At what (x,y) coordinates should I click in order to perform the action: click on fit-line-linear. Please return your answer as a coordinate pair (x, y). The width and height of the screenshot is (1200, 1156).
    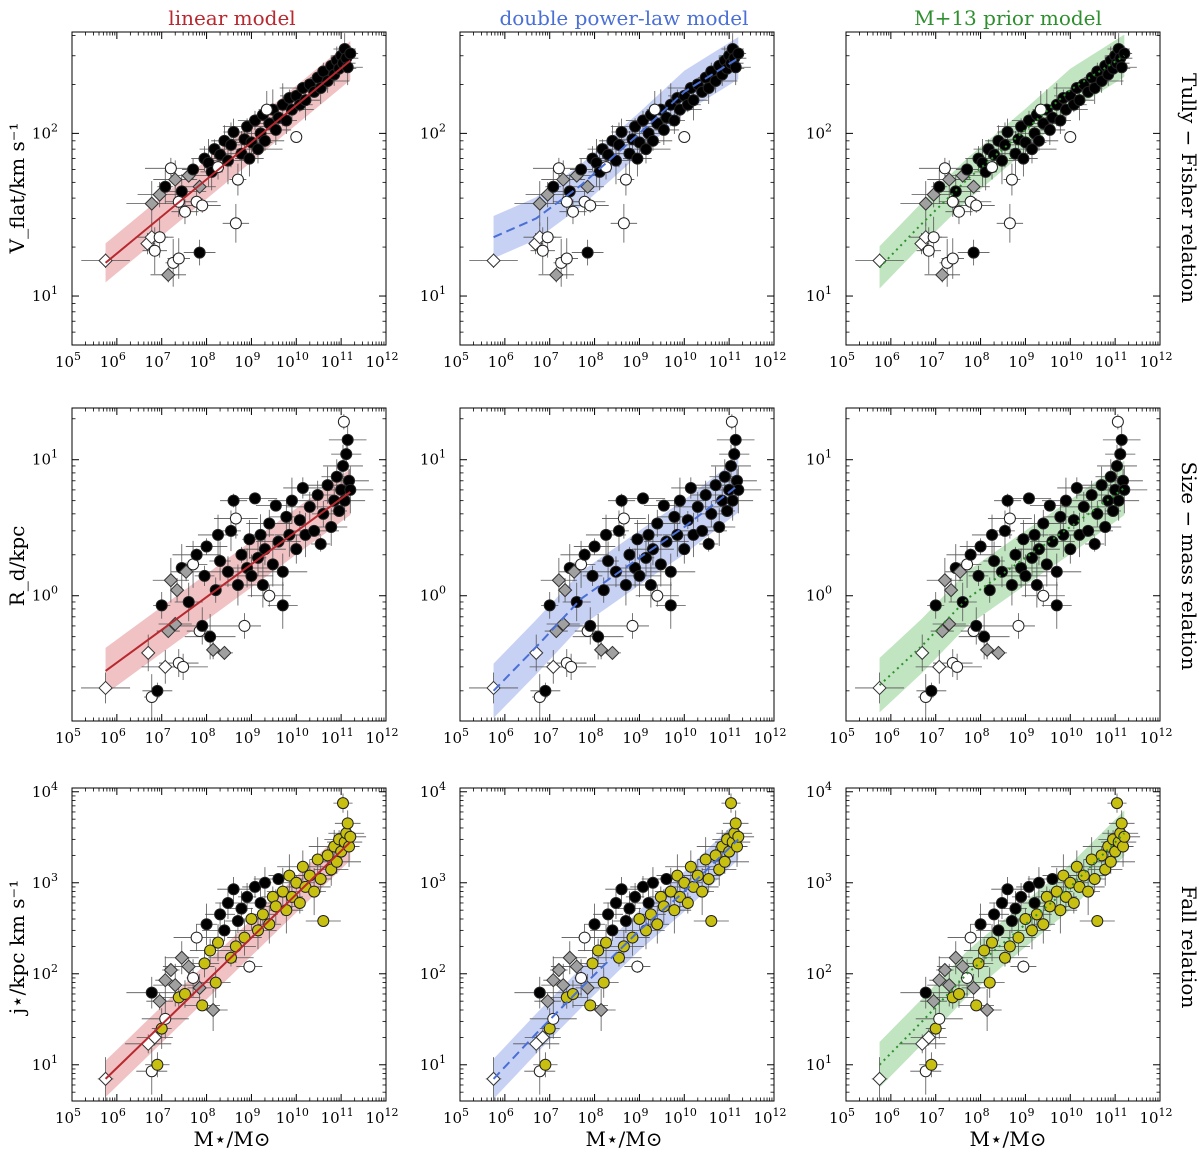
    Looking at the image, I should click on (227, 161).